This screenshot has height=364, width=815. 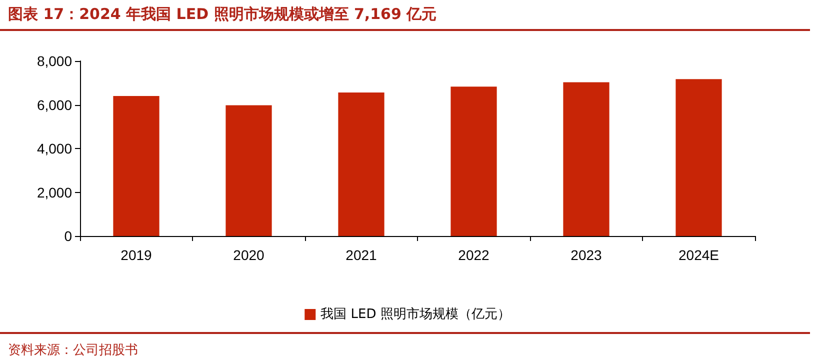 I want to click on y-tick-label: 8,000, so click(x=54, y=61).